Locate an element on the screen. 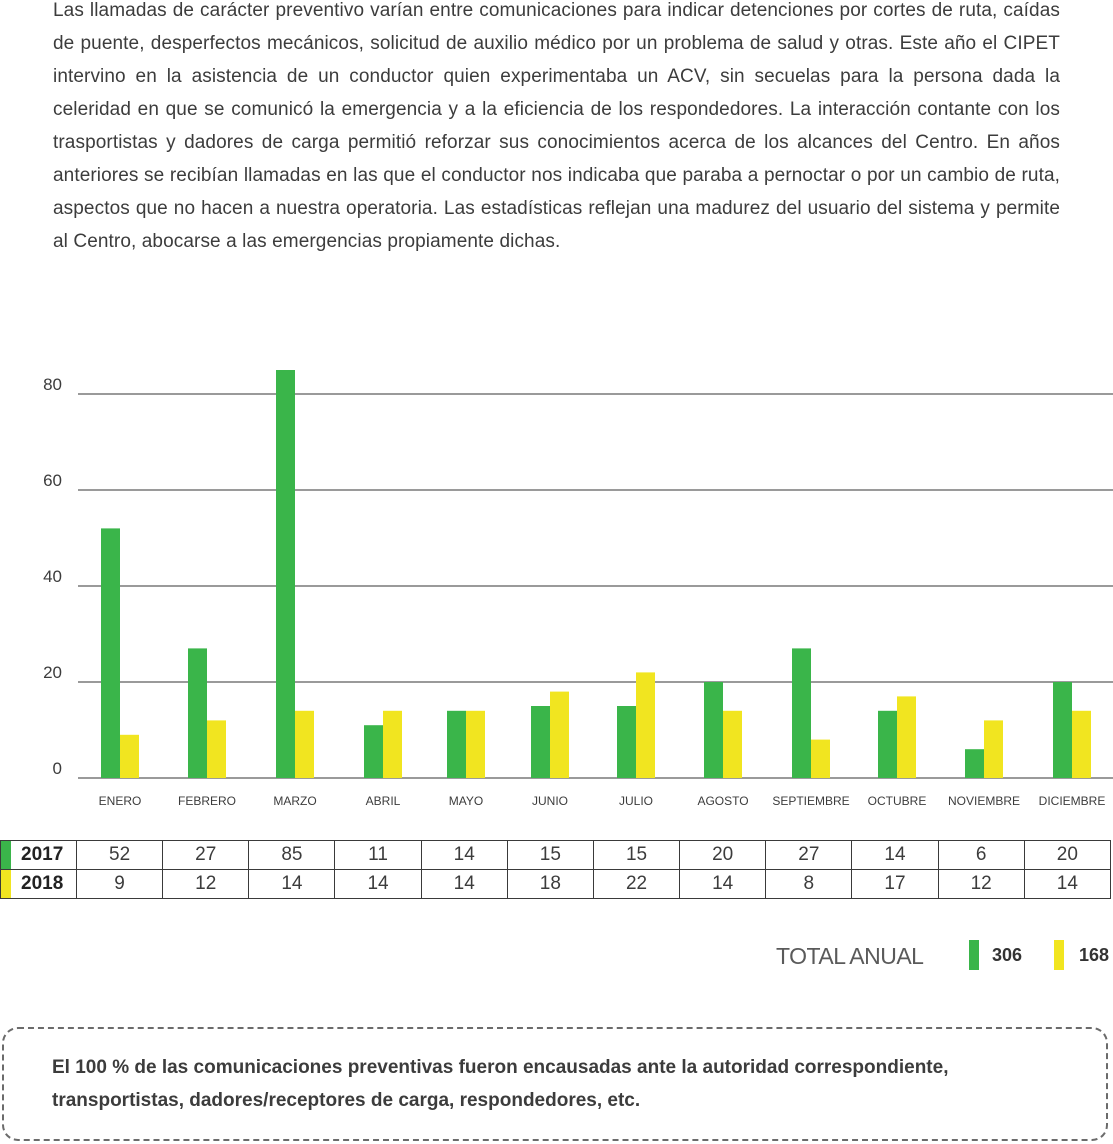 The image size is (1113, 1144). x-tick-label: SEPTIEMBRE is located at coordinates (810, 801).